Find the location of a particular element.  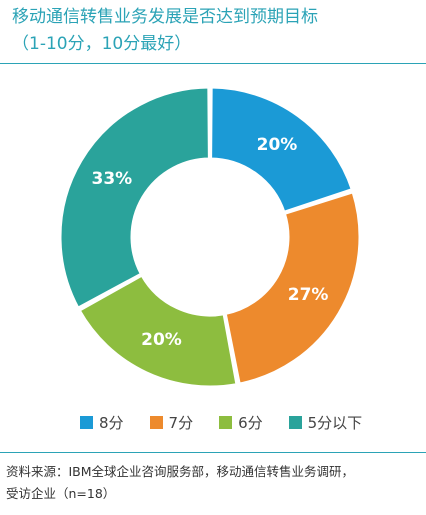

legend-item-2: 7分 is located at coordinates (171, 422).